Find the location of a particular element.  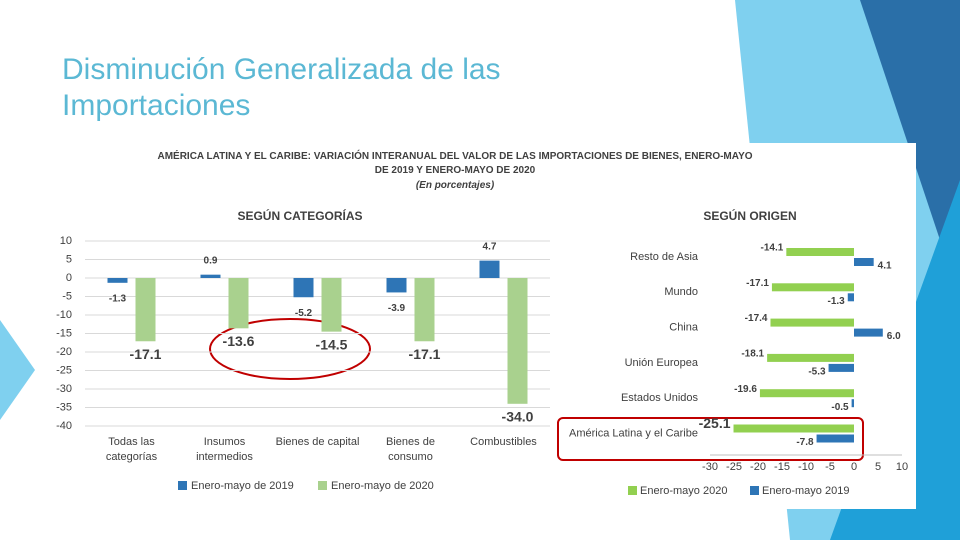

x-tick-label: Insumos intermedios is located at coordinates (224, 449).